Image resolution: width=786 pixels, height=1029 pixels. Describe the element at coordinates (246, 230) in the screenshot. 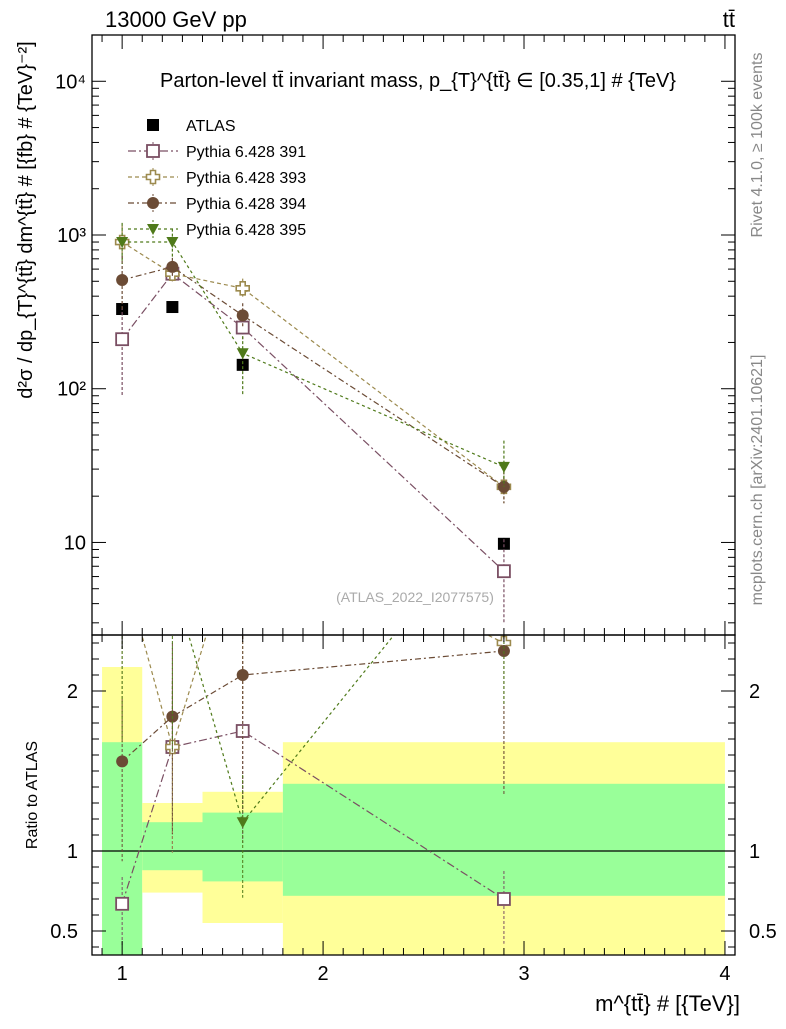

I see `legend-label-pythia-6-428-395: Pythia 6.428 395` at that location.